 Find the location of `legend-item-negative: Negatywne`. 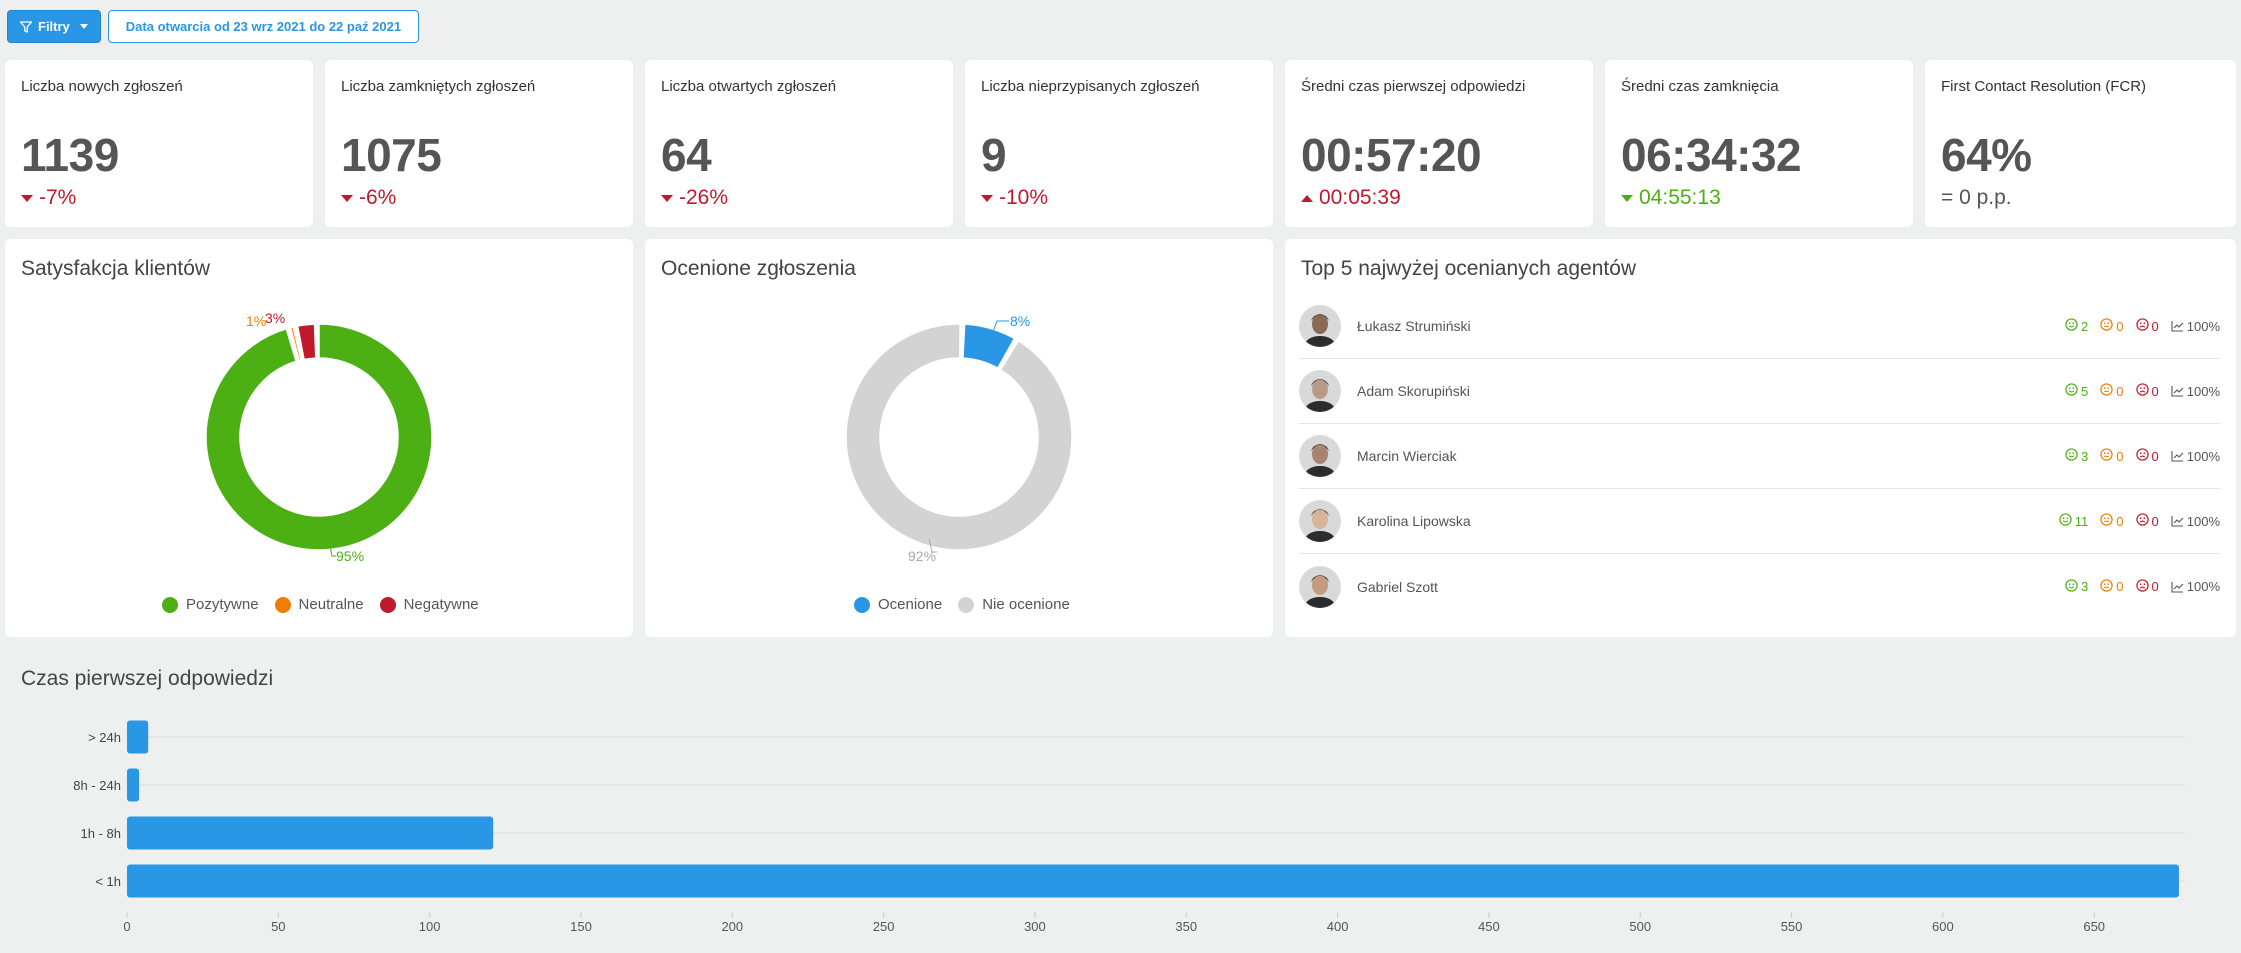

legend-item-negative: Negatywne is located at coordinates (429, 604).